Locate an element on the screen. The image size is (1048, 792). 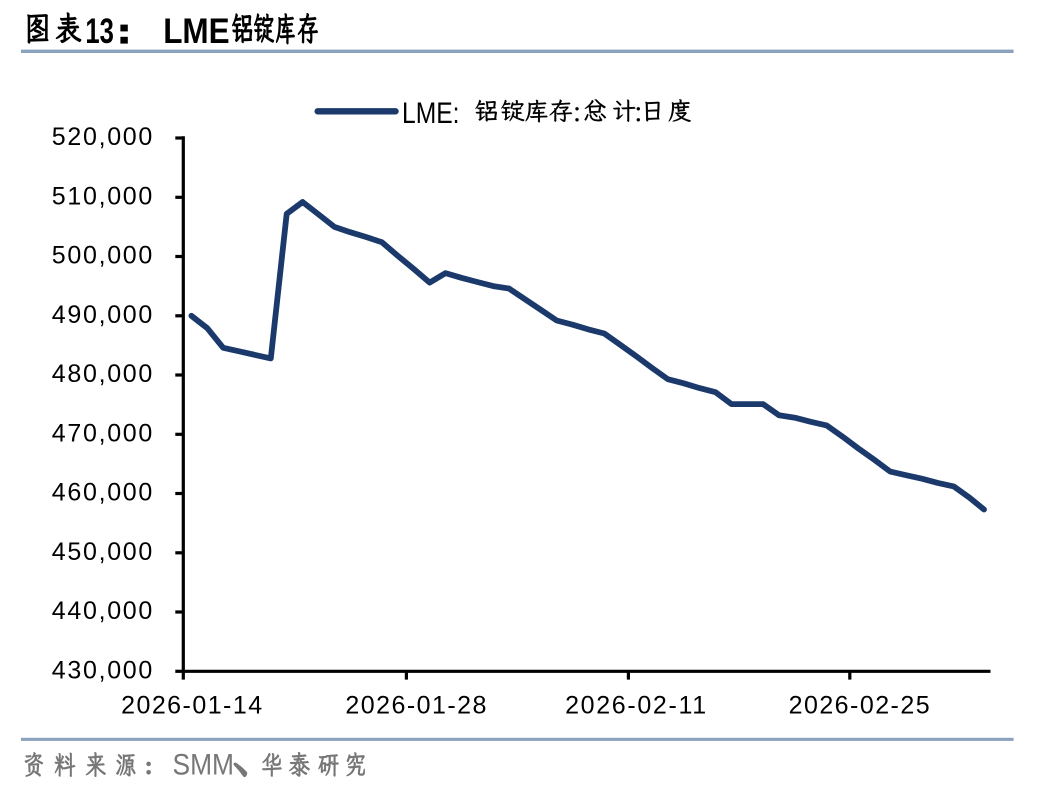
svg-text: 430,000 is located at coordinates (102, 670).